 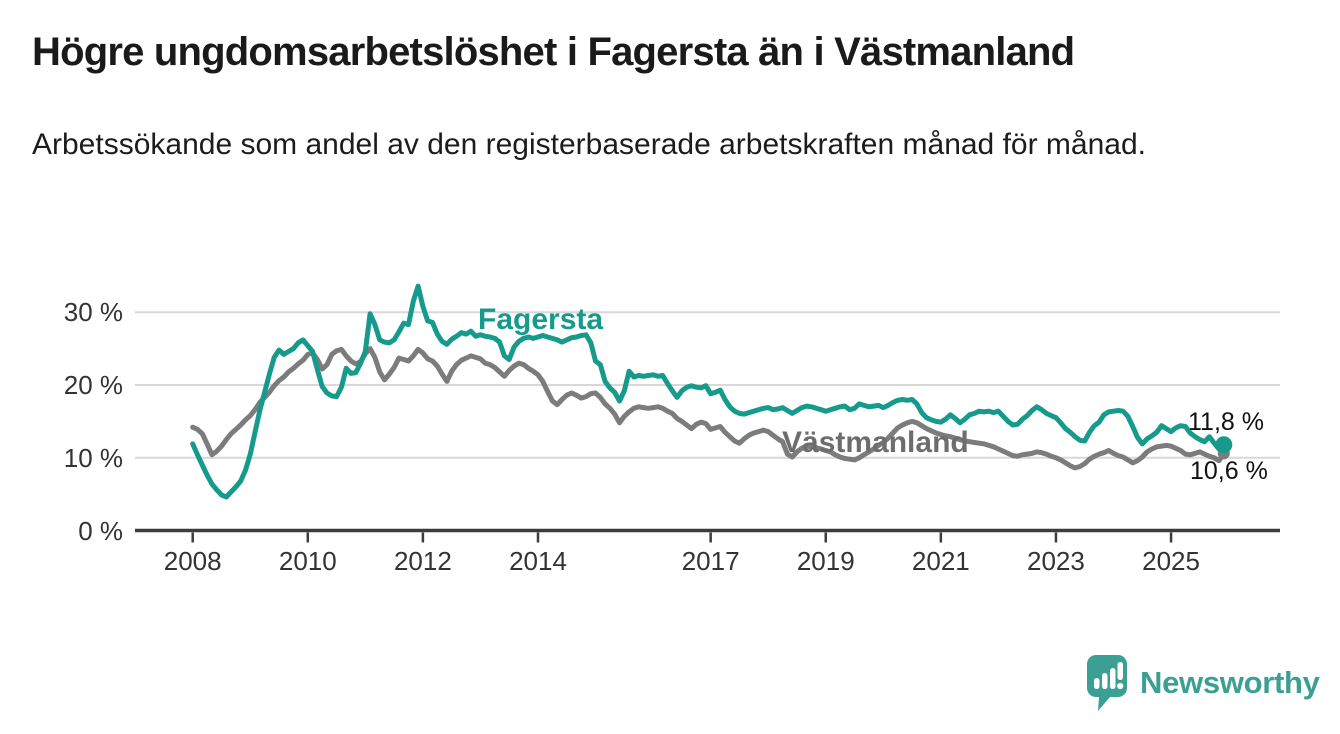 What do you see at coordinates (422, 561) in the screenshot?
I see `x-tick-label: 2012` at bounding box center [422, 561].